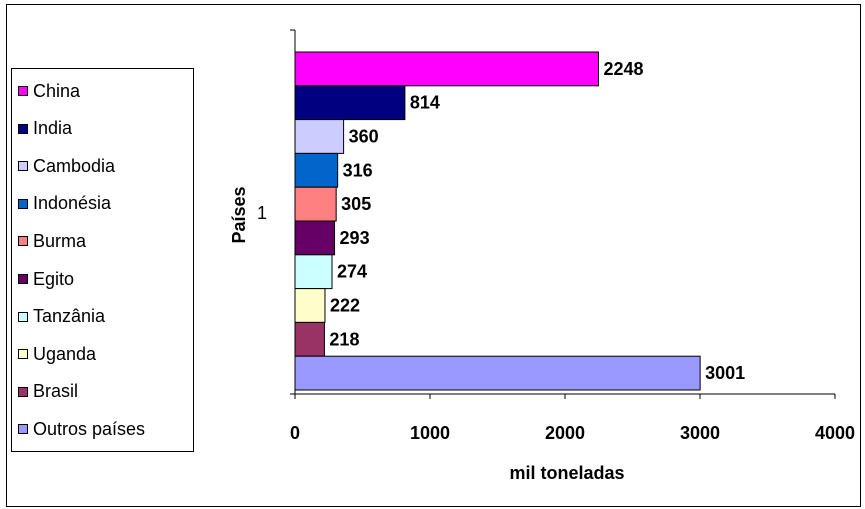 The image size is (865, 509). I want to click on data-label: 293, so click(355, 238).